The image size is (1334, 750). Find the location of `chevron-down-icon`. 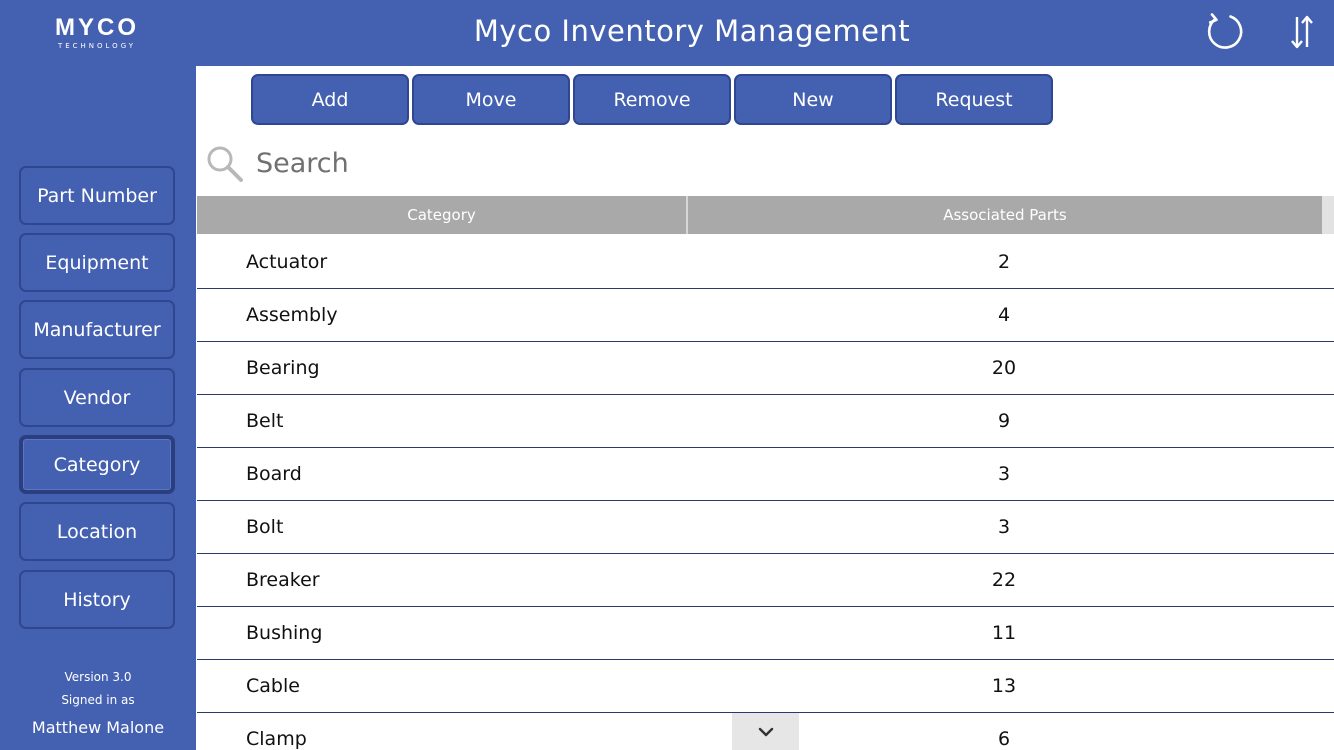

chevron-down-icon is located at coordinates (765, 731).